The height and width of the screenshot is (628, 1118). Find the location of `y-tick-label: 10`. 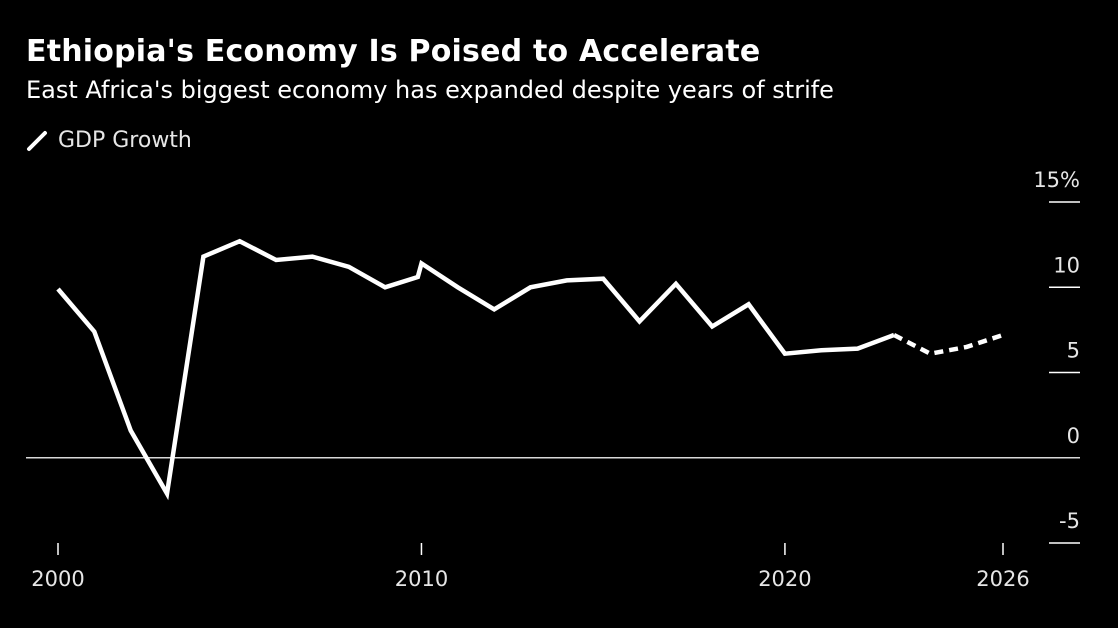

y-tick-label: 10 is located at coordinates (1066, 265).